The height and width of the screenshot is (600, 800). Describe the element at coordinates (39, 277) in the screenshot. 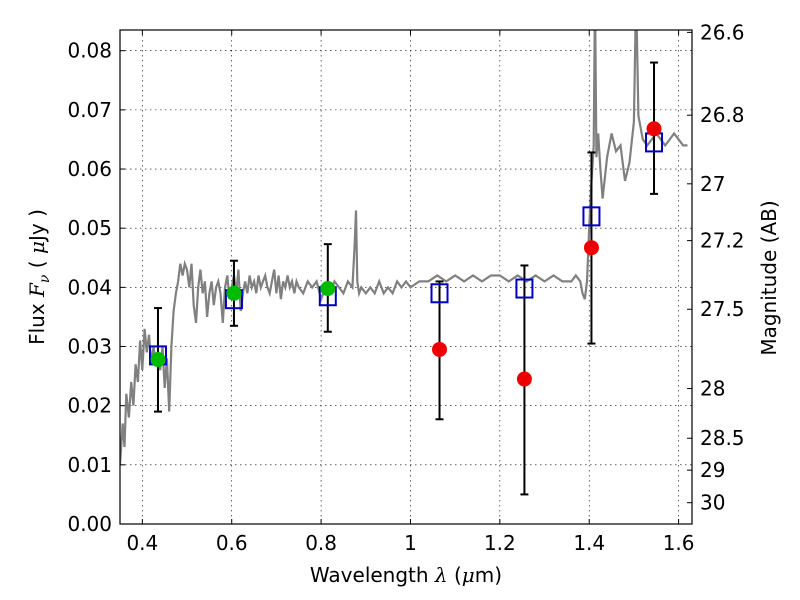

I see `y-axis-label: Flux Fν ( μJy )` at that location.